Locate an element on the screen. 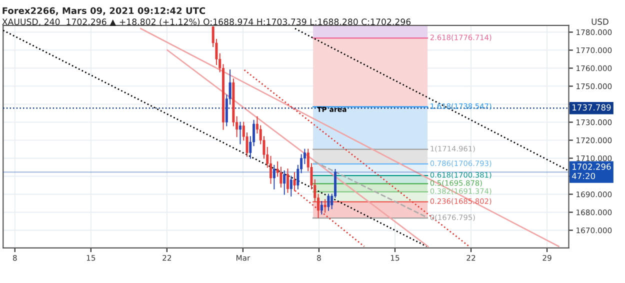 The image size is (625, 283). ref-line-label: 1737.789 is located at coordinates (591, 107).